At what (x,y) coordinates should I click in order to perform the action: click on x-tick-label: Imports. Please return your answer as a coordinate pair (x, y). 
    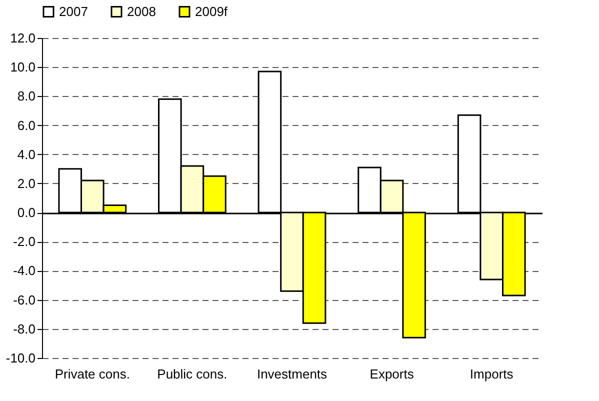
    Looking at the image, I should click on (492, 374).